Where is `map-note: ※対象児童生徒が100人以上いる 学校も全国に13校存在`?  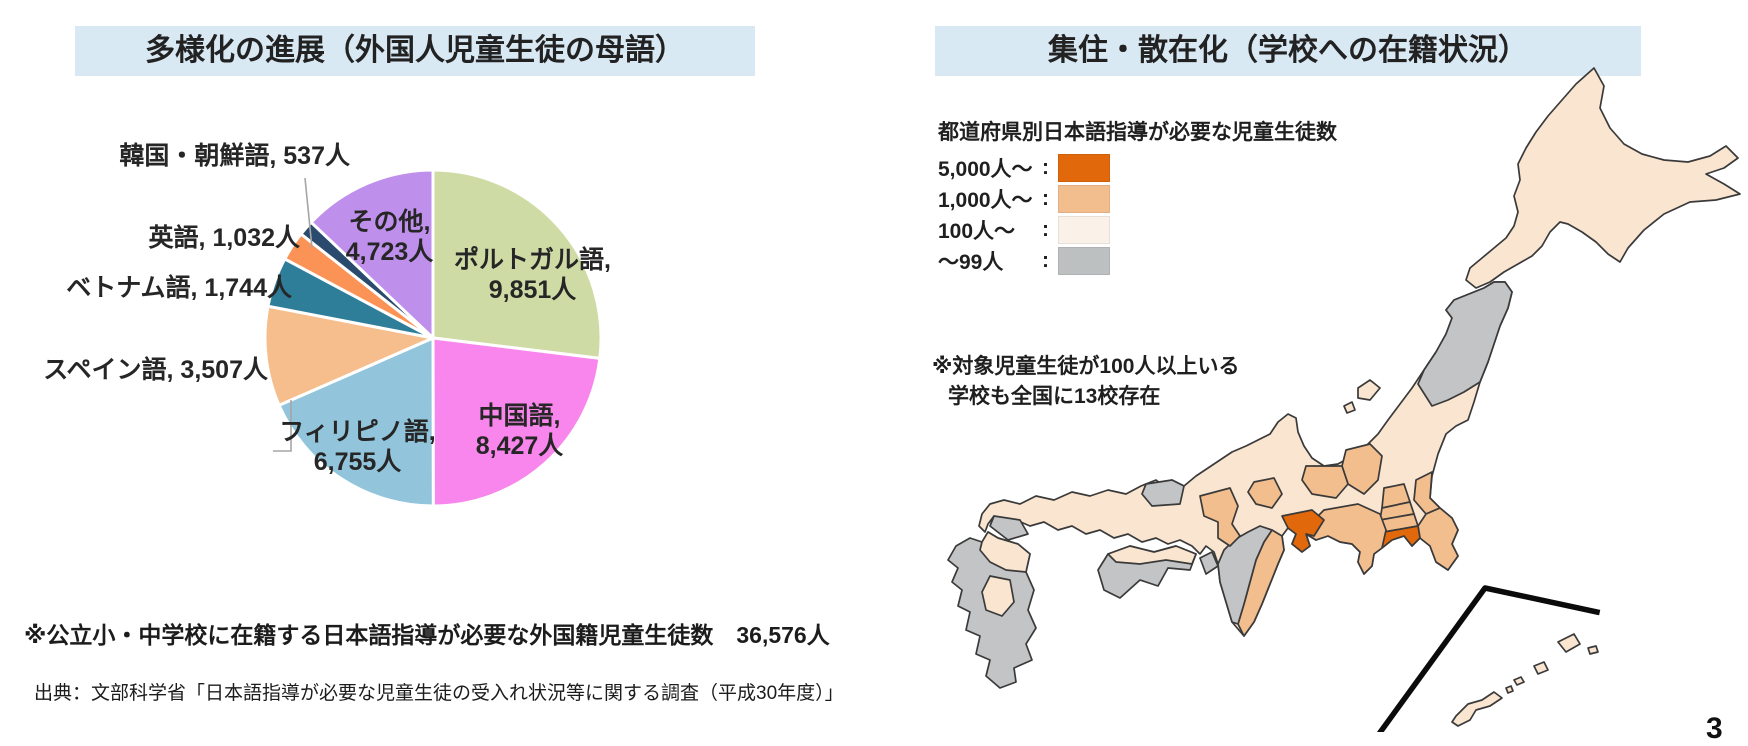 map-note: ※対象児童生徒が100人以上いる 学校も全国に13校存在 is located at coordinates (1086, 382).